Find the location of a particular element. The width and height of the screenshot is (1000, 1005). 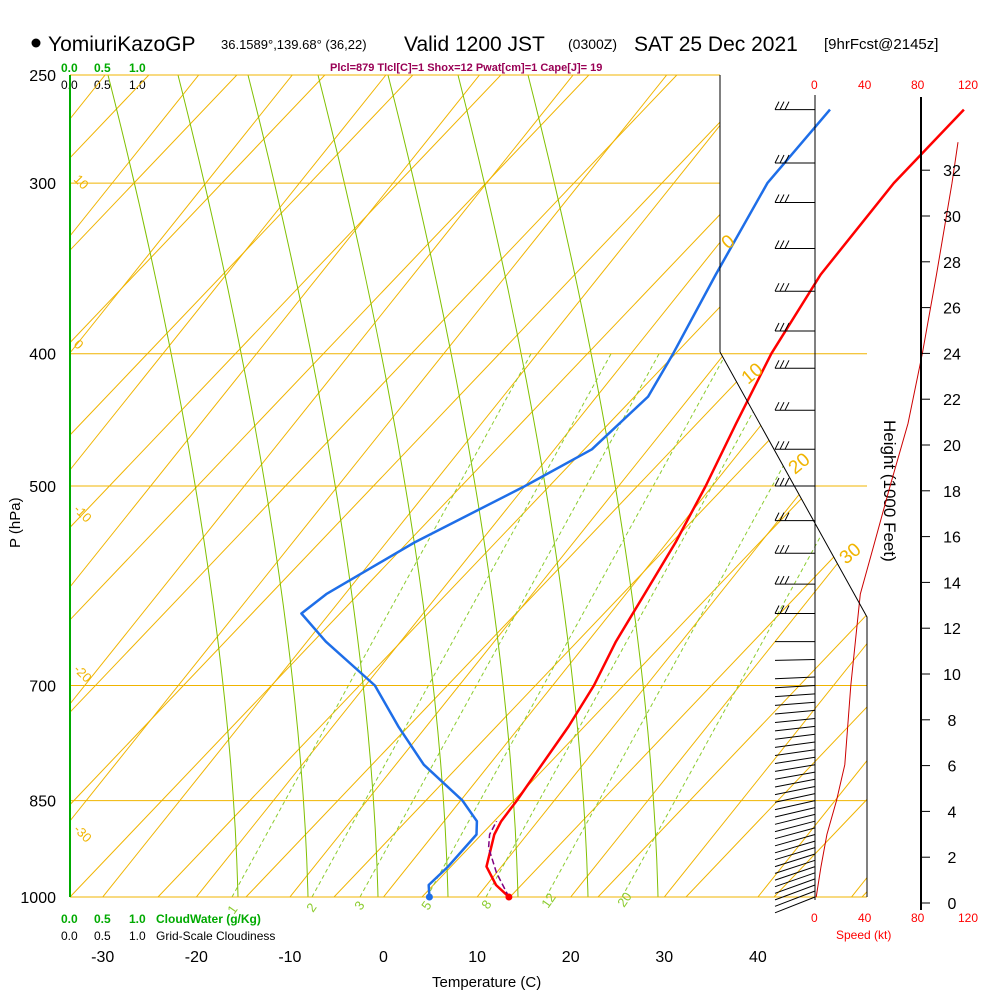

cloudiness-tick-bottom-1: 0.5 is located at coordinates (102, 936).